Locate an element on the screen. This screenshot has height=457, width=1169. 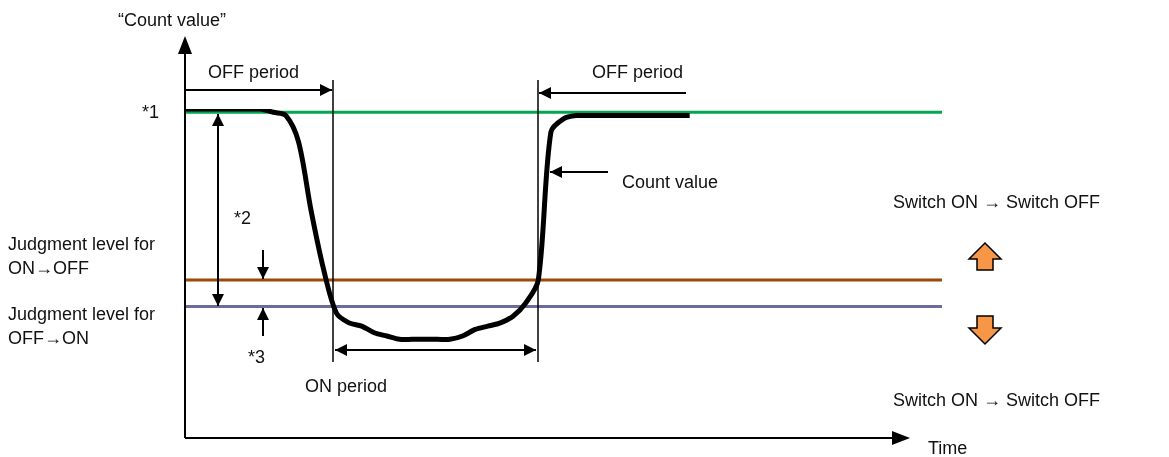
y-axis-title: “Count value” is located at coordinates (172, 20).